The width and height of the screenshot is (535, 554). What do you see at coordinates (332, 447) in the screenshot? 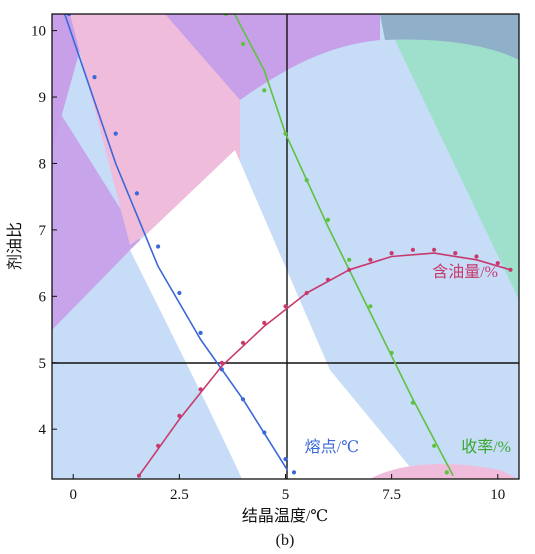
I see `series-label-melting-point: 熔点/℃` at bounding box center [332, 447].